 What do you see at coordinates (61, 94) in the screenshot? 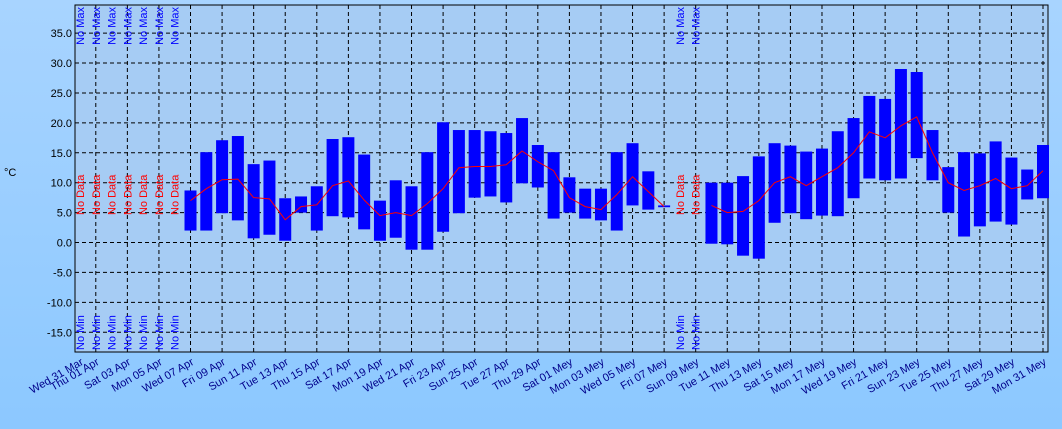
I see `y-tick-label: 25.0` at bounding box center [61, 94].